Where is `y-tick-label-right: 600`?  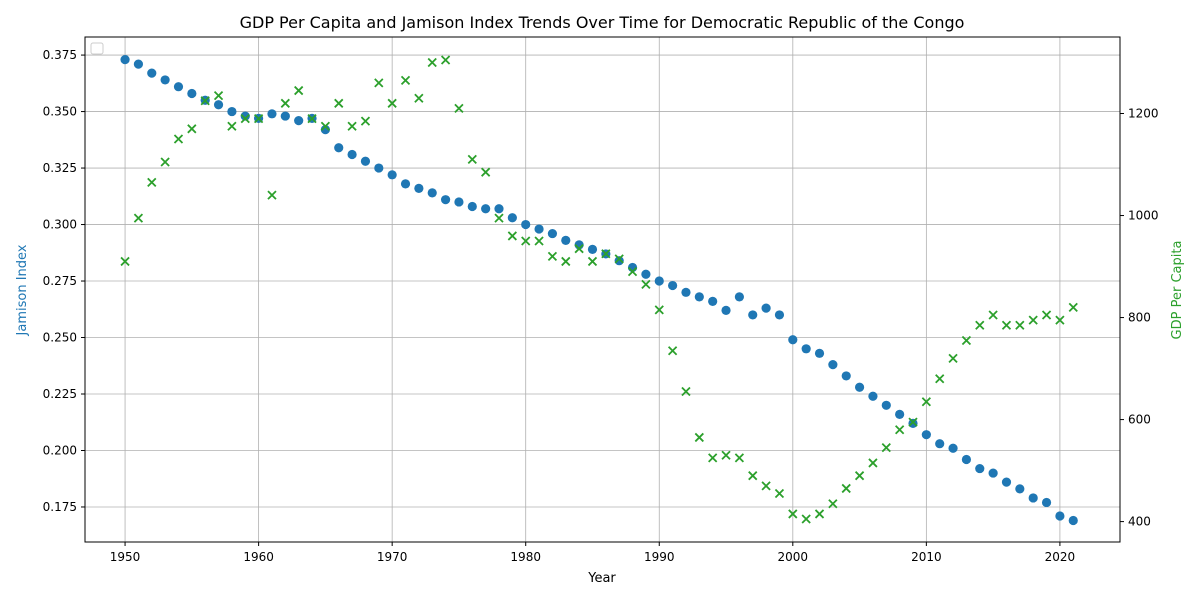
y-tick-label-right: 600 is located at coordinates (1139, 420).